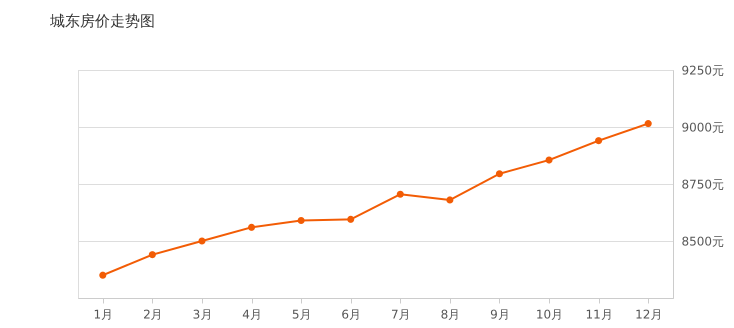 This screenshot has width=734, height=328. I want to click on x-tick-label: 6月, so click(351, 315).